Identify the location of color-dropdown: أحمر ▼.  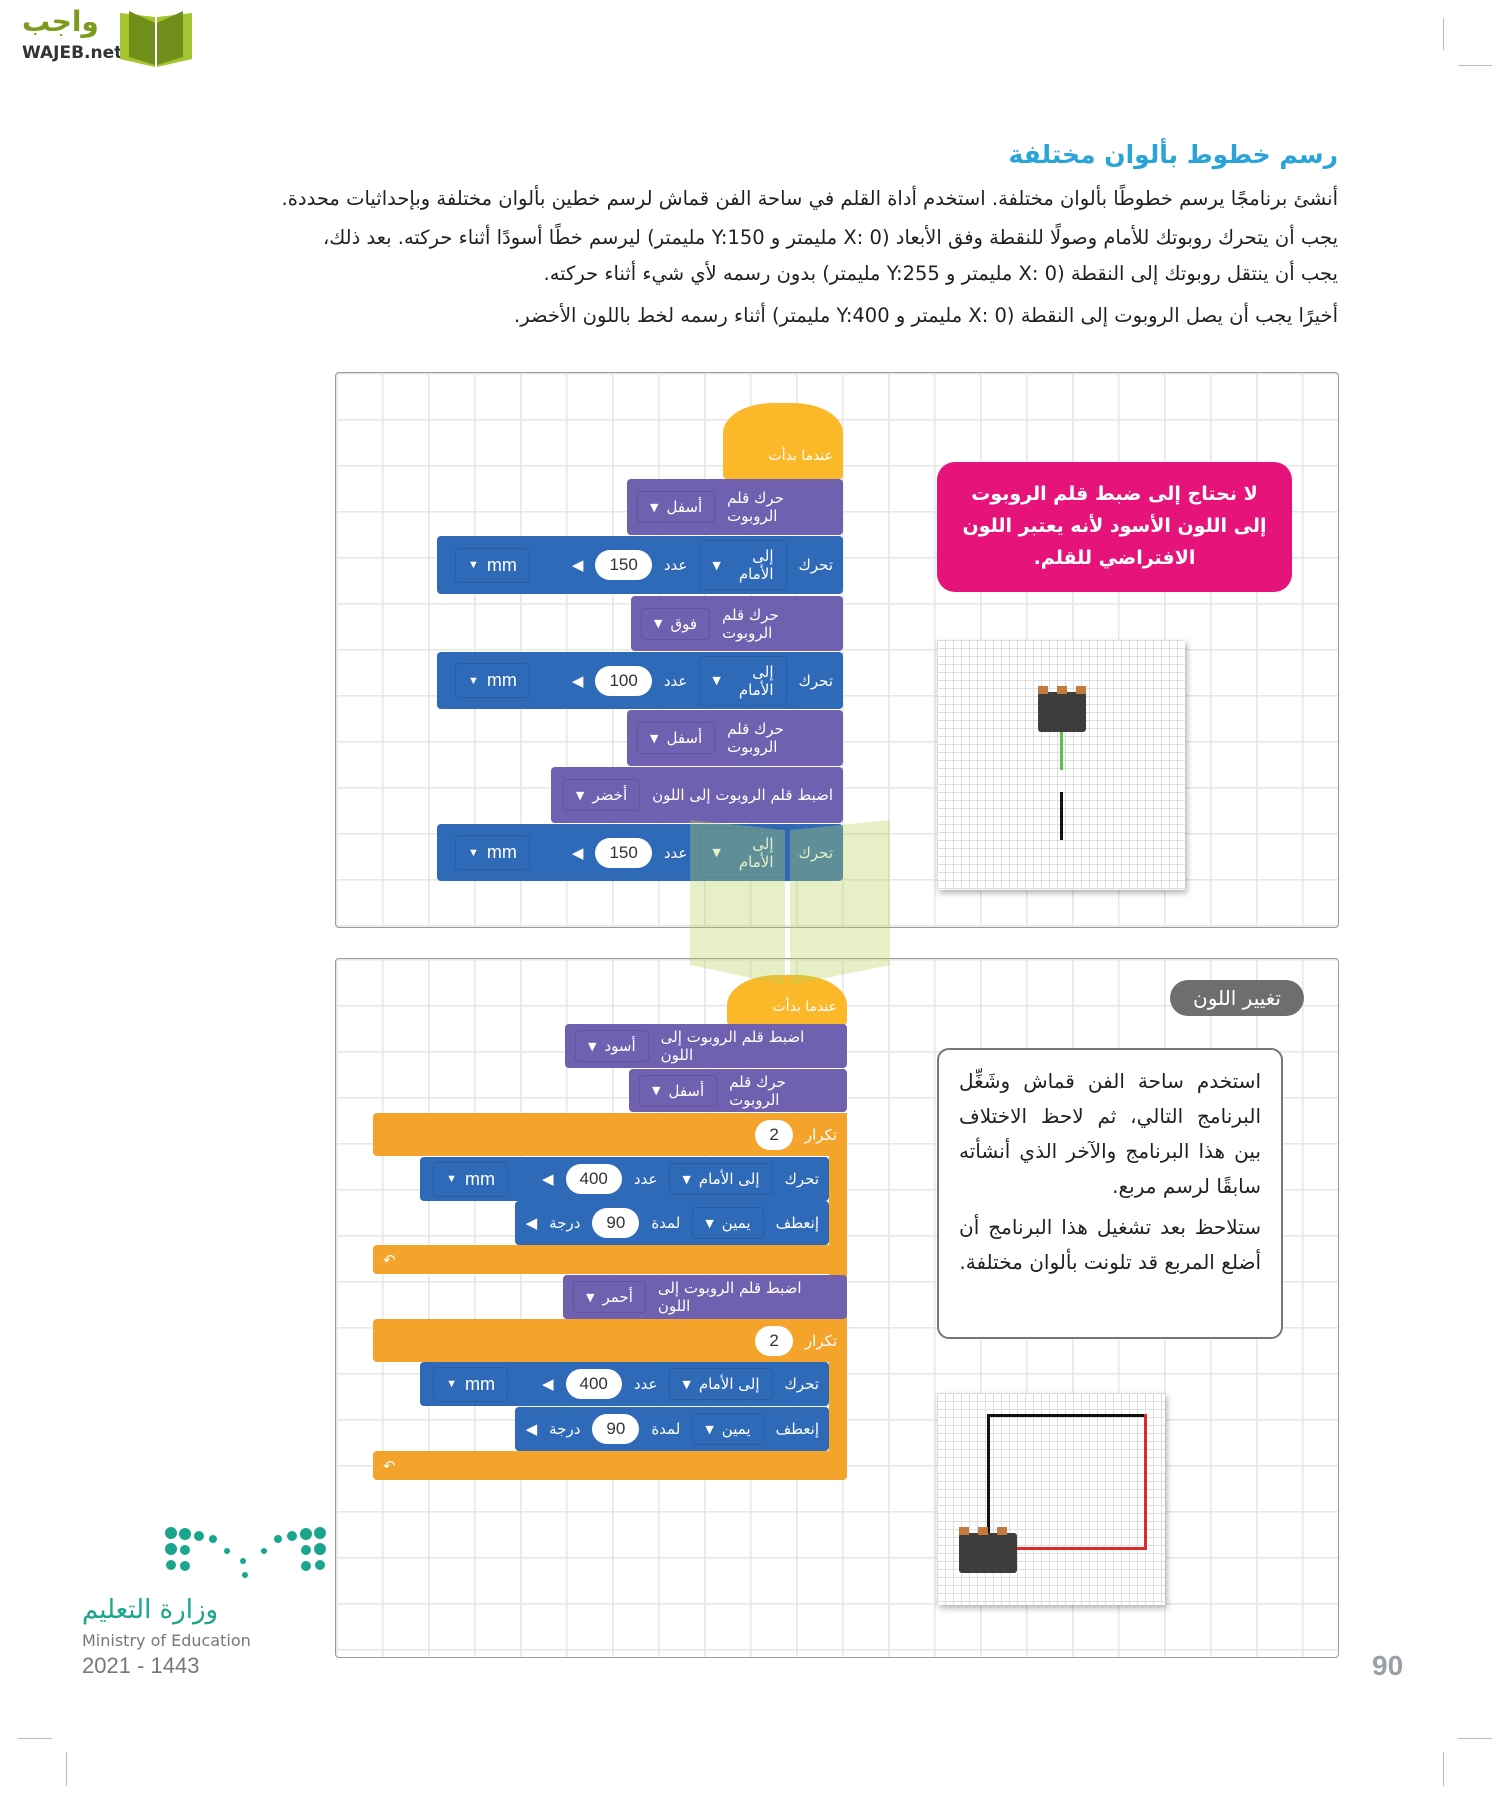
(609, 1297).